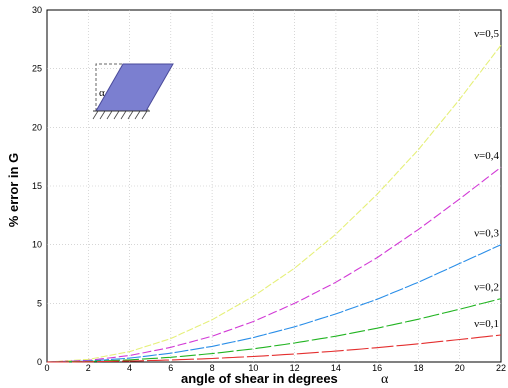 This screenshot has height=388, width=508. Describe the element at coordinates (37, 186) in the screenshot. I see `y-tick-label: 15` at that location.